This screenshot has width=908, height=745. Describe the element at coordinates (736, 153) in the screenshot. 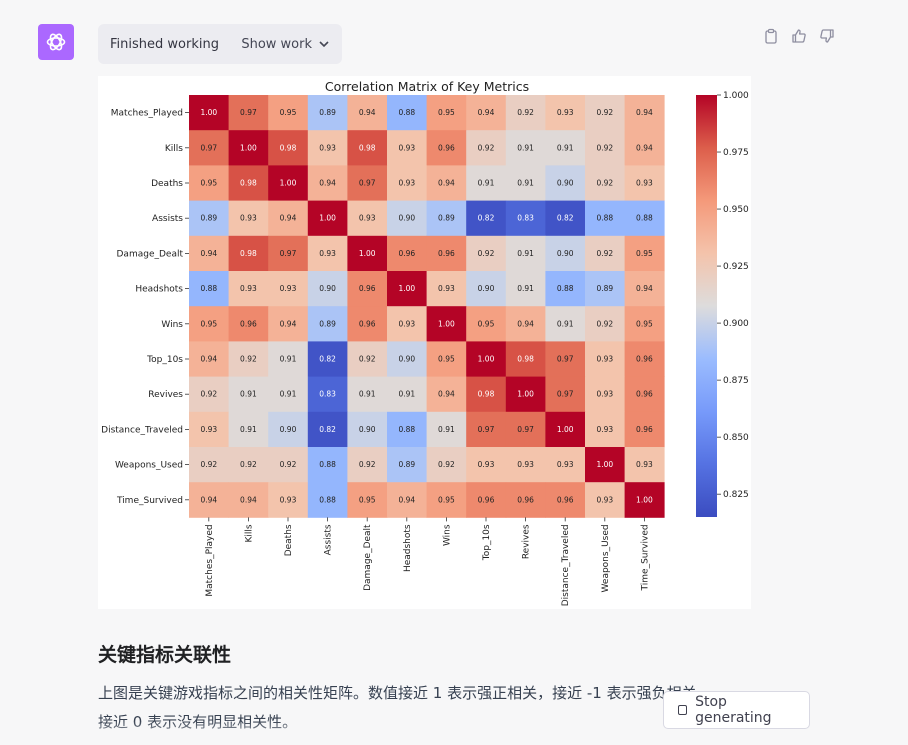

I see `colorbar-tick-label: 0.975` at that location.